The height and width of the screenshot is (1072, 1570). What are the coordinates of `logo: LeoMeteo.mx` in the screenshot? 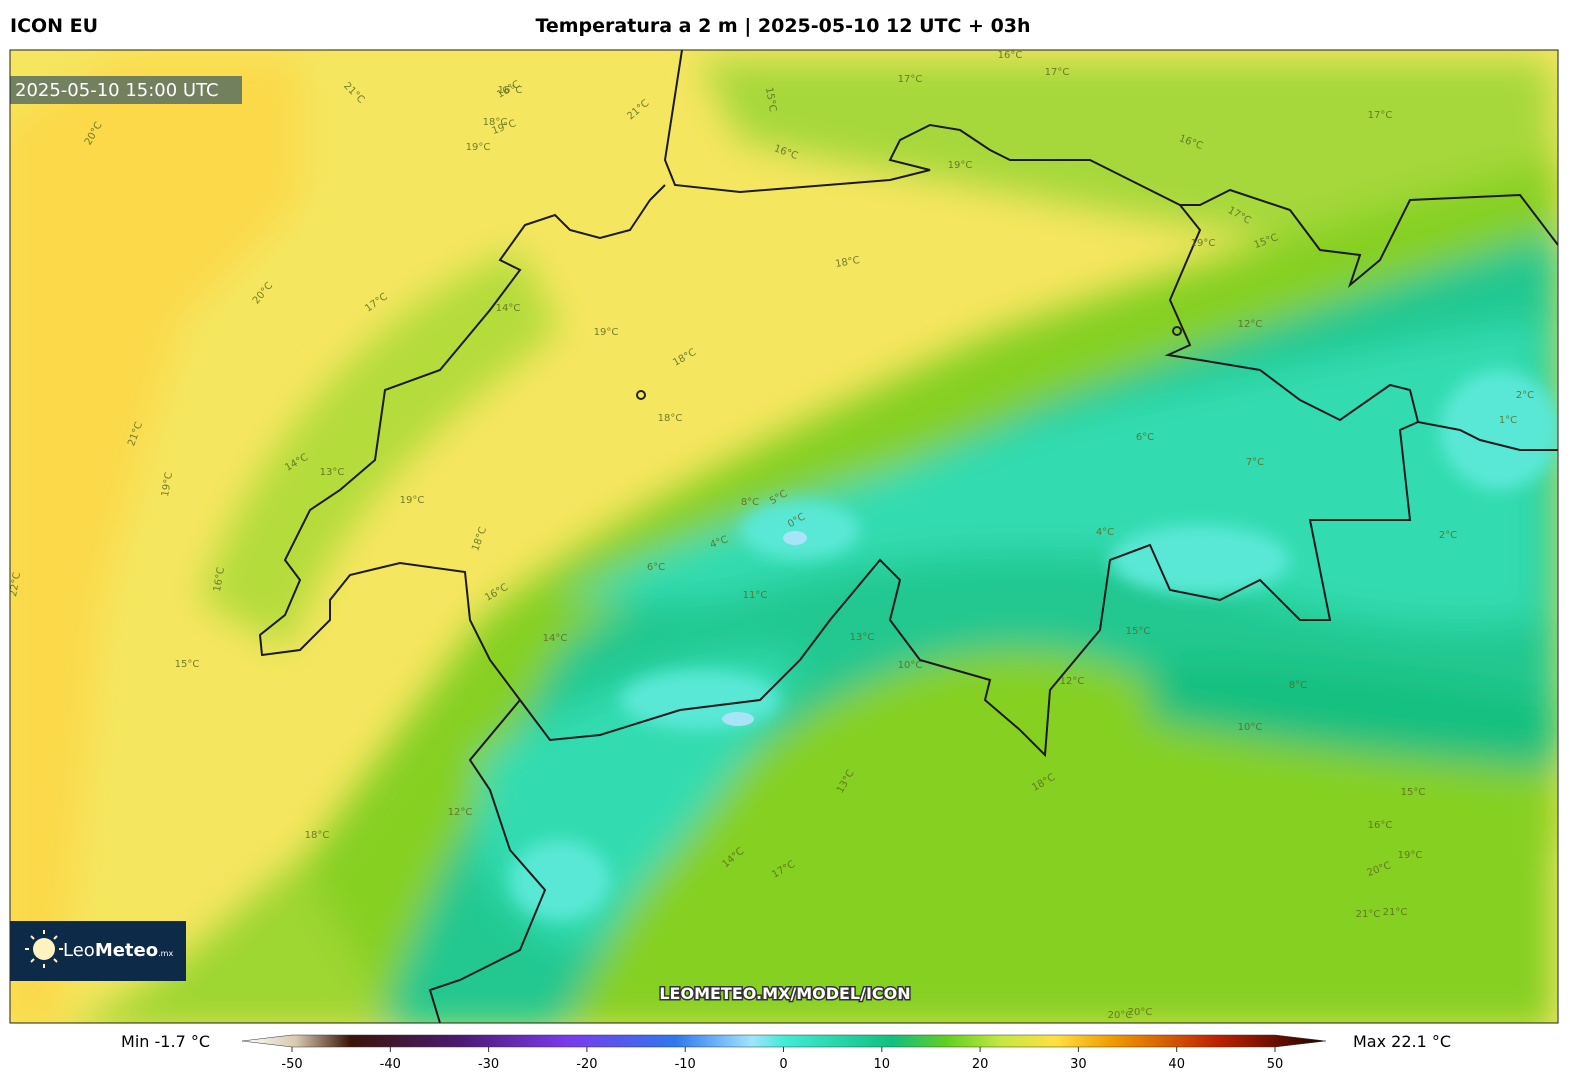 It's located at (118, 950).